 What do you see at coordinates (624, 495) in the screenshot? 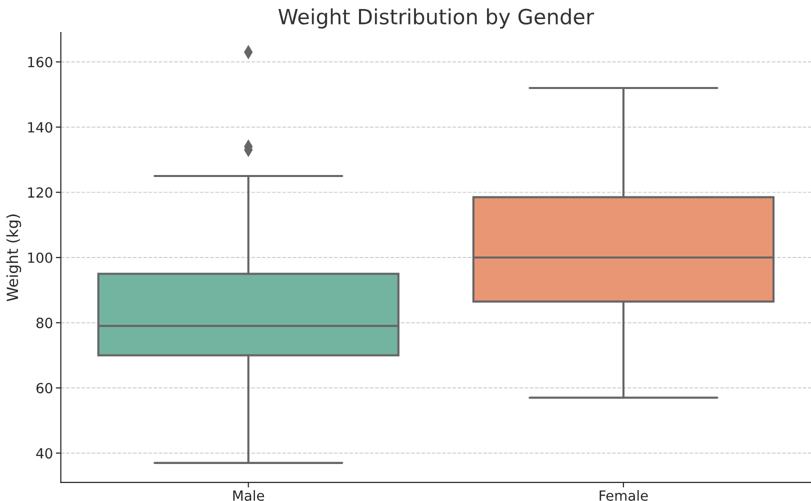
I see `x-tick-label: Female` at bounding box center [624, 495].